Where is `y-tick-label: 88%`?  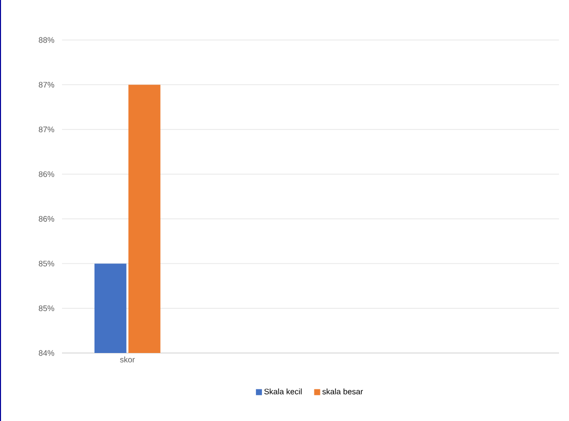
y-tick-label: 88% is located at coordinates (46, 40).